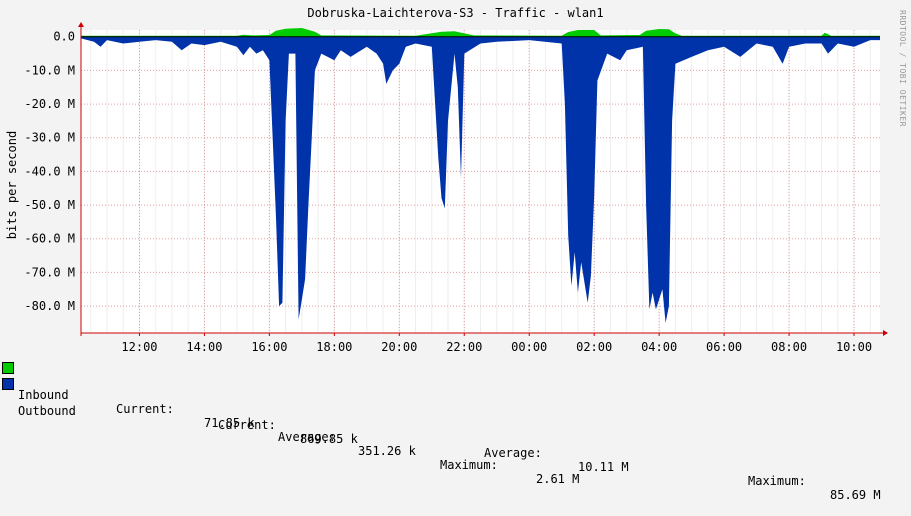 The width and height of the screenshot is (911, 516). I want to click on outbound-swatch, so click(8, 384).